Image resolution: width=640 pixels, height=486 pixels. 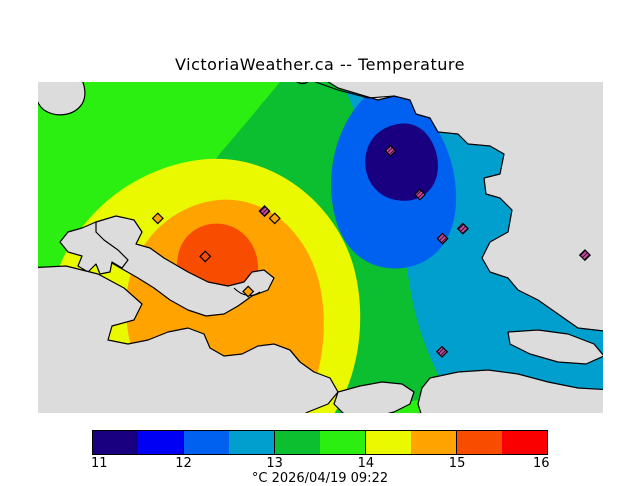 What do you see at coordinates (366, 463) in the screenshot?
I see `colorbar-tick-14: 14` at bounding box center [366, 463].